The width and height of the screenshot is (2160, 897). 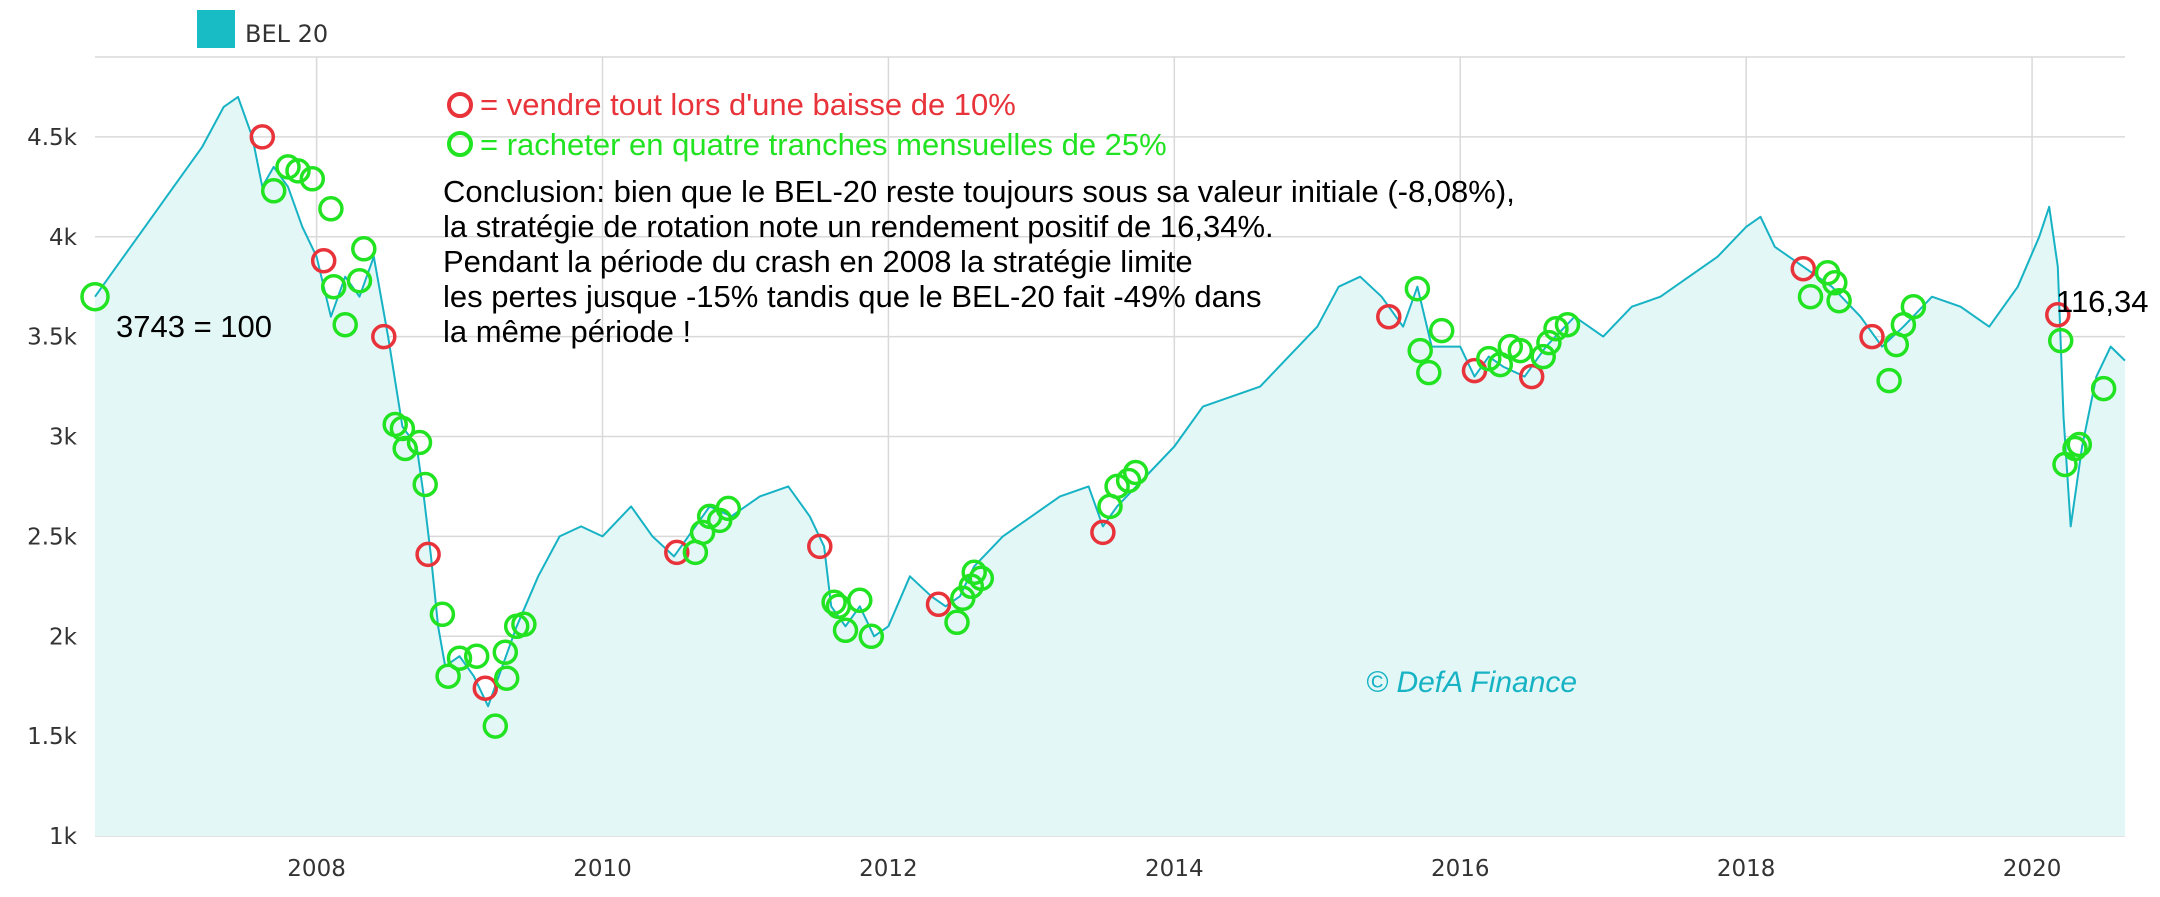 I want to click on sell-legend-circle, so click(x=460, y=105).